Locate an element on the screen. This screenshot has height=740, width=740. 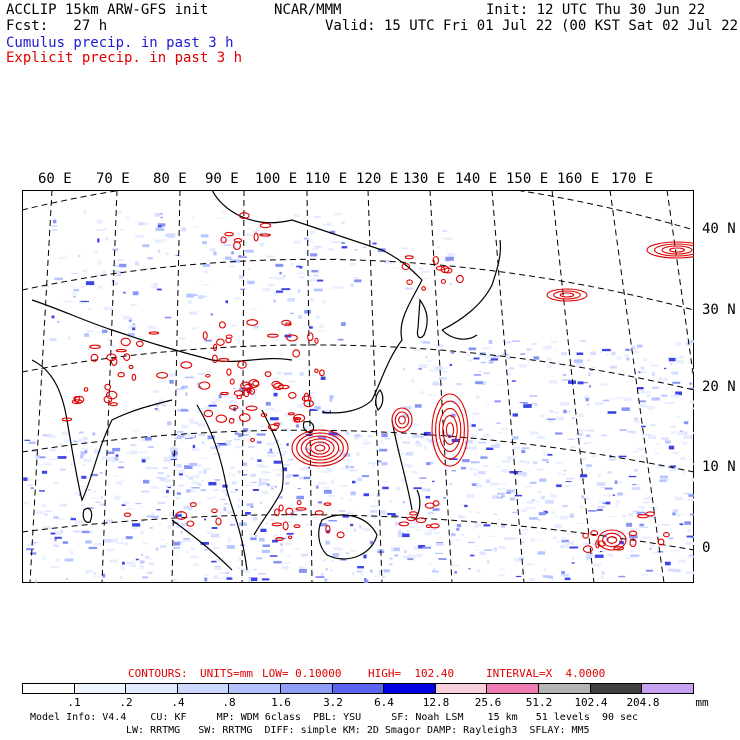
meridian-130e is located at coordinates (441, 386).